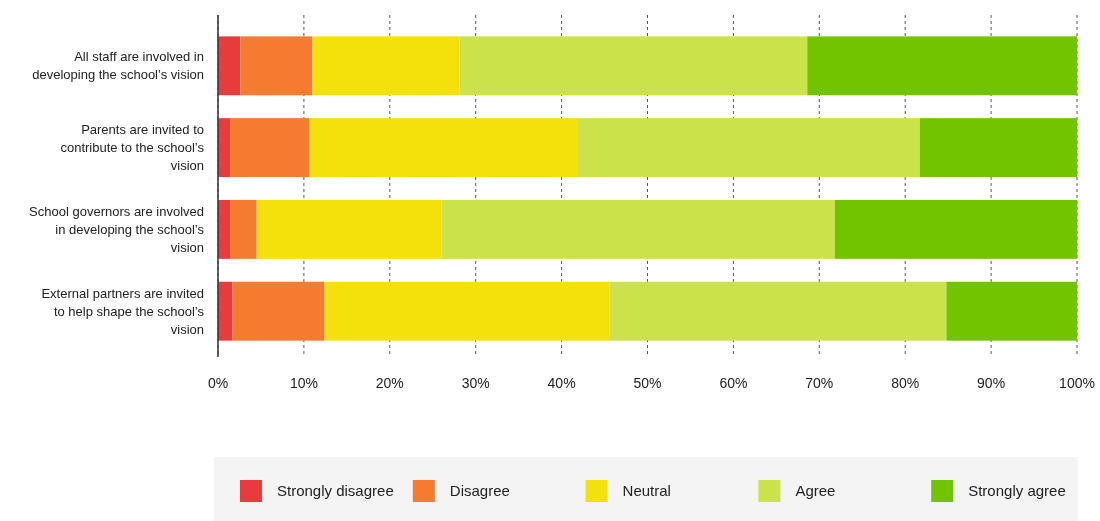  What do you see at coordinates (303, 383) in the screenshot?
I see `x-tick-label: 10%` at bounding box center [303, 383].